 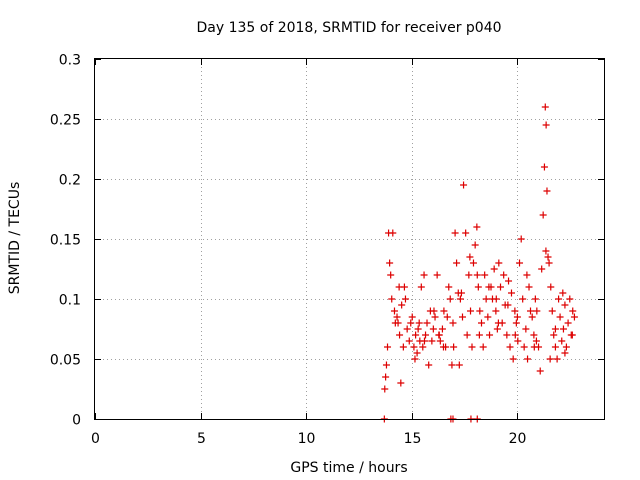 I want to click on x-tick-label: 20, so click(x=518, y=439).